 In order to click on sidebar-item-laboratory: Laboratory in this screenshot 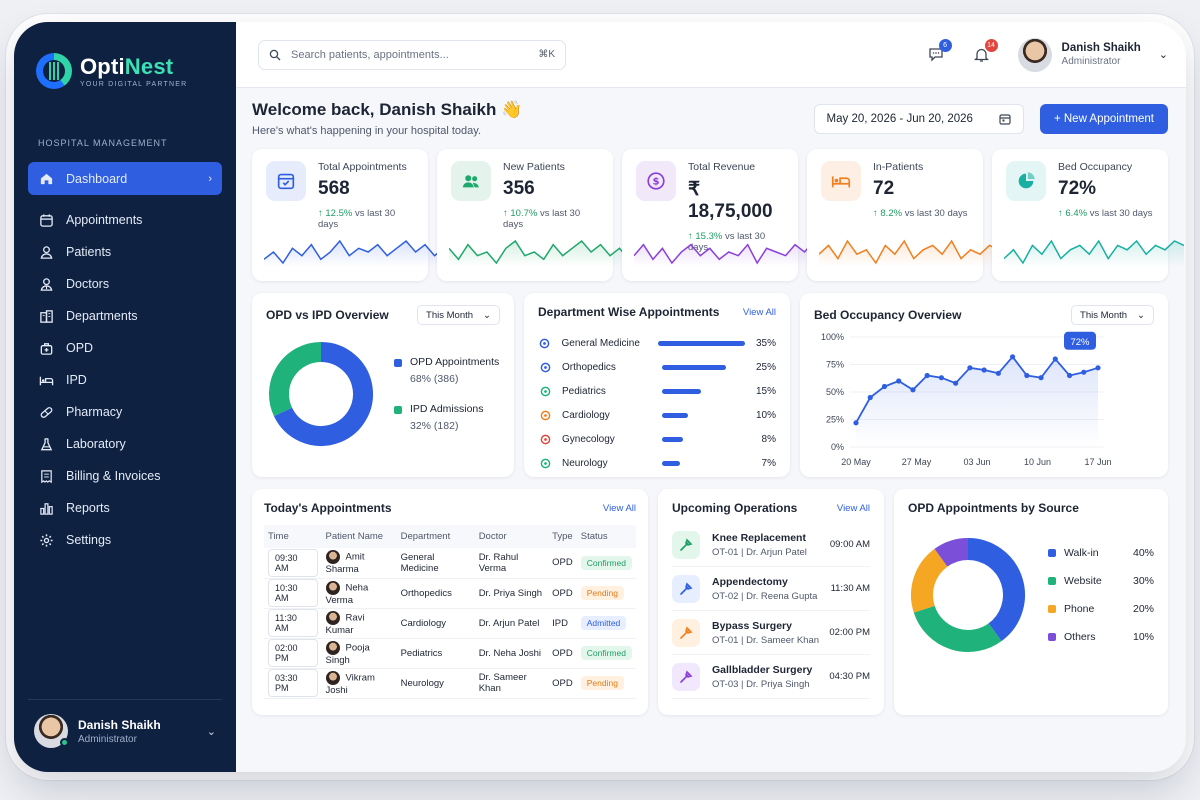, I will do `click(125, 444)`.